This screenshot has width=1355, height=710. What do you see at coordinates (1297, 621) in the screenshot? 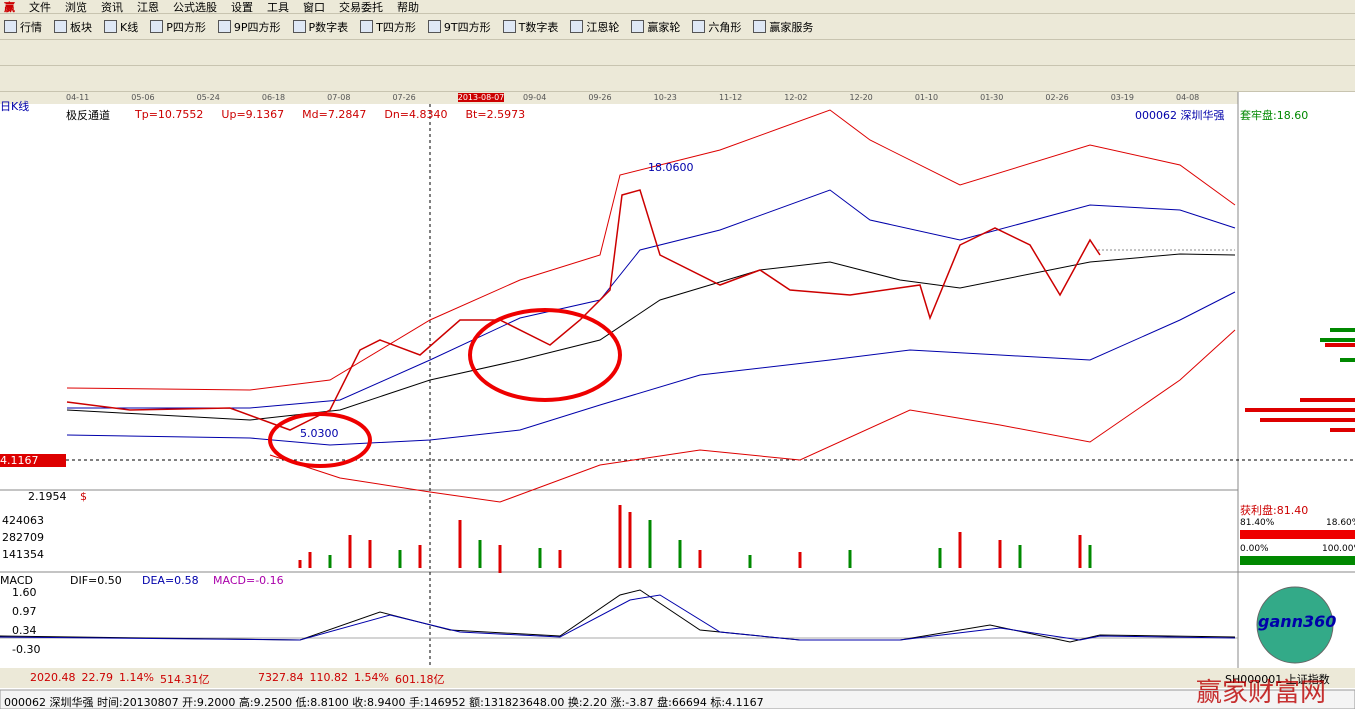
I see `brand: gann360` at bounding box center [1297, 621].